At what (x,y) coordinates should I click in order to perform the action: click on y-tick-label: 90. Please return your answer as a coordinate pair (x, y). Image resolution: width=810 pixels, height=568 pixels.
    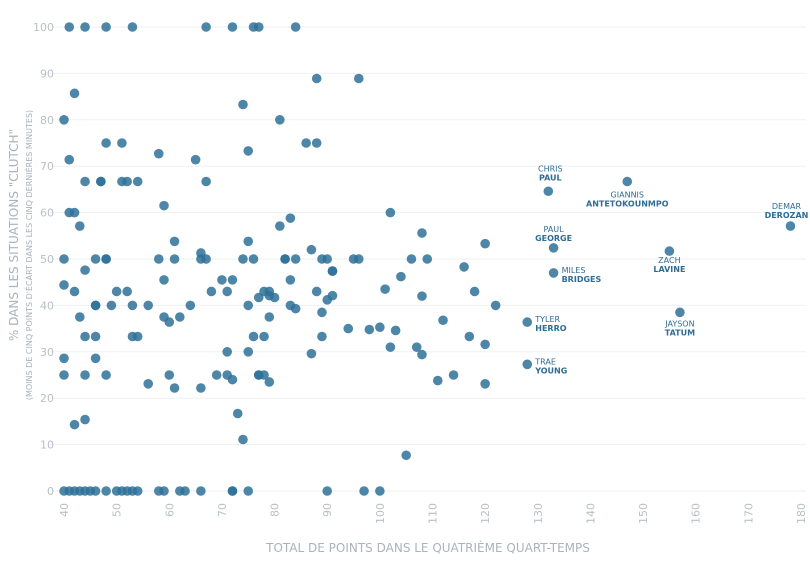
    Looking at the image, I should click on (47, 73).